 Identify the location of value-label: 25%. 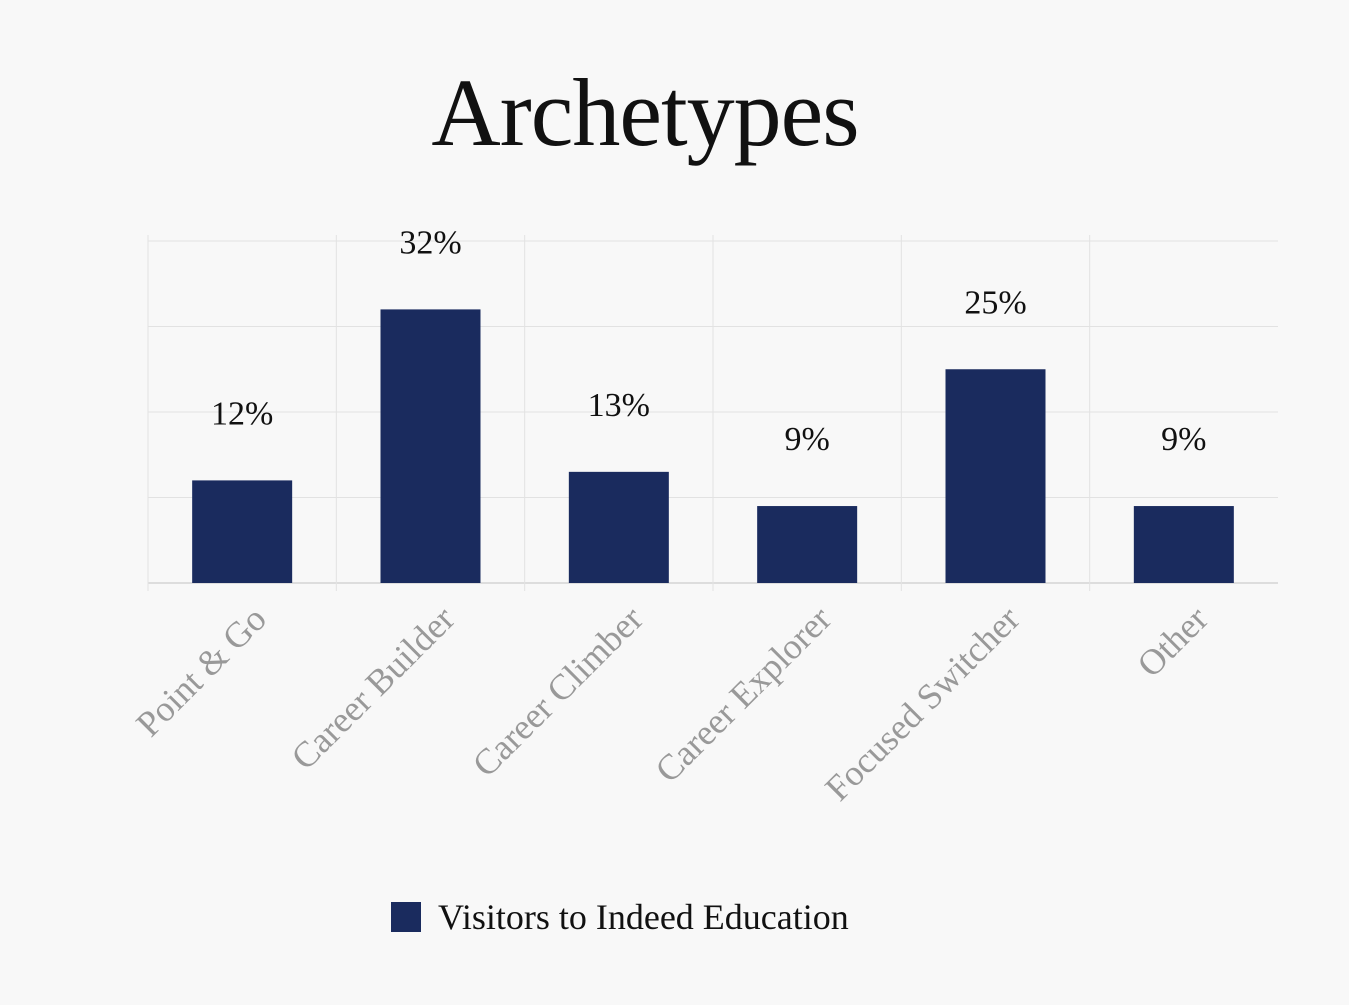
(995, 302).